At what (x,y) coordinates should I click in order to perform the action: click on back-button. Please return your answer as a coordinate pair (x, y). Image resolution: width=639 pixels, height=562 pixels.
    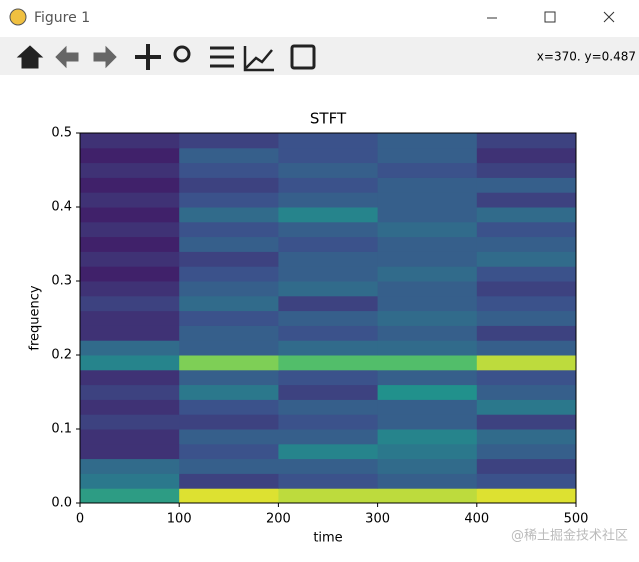
    Looking at the image, I should click on (67, 57).